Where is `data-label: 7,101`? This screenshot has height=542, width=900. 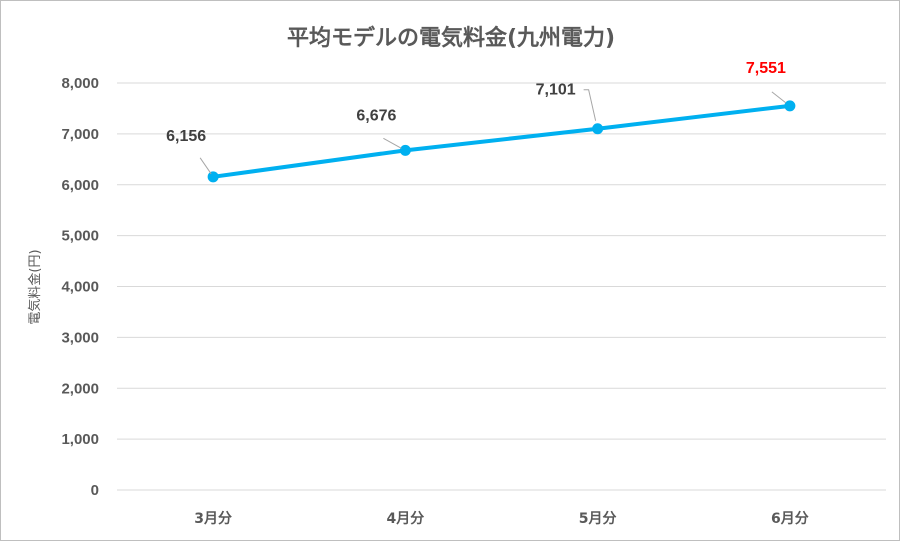
data-label: 7,101 is located at coordinates (556, 90).